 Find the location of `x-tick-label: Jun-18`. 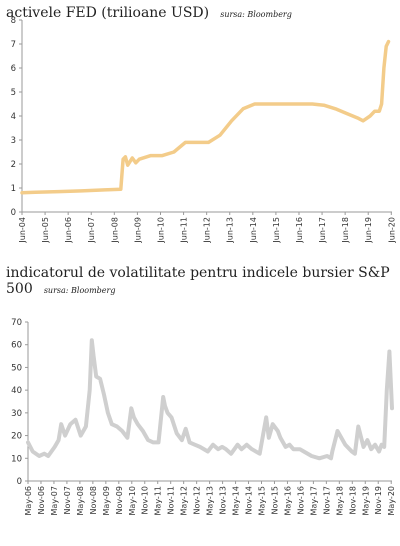

x-tick-label: Jun-18 is located at coordinates (345, 230).